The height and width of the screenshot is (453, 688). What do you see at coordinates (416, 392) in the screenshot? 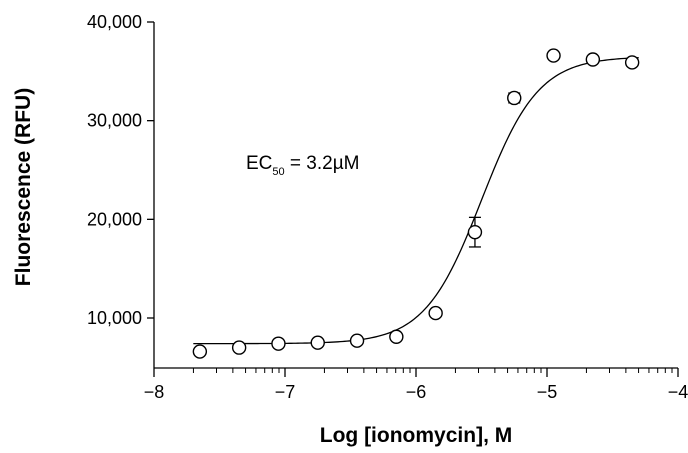
I see `x-tick-label: −6` at bounding box center [416, 392].